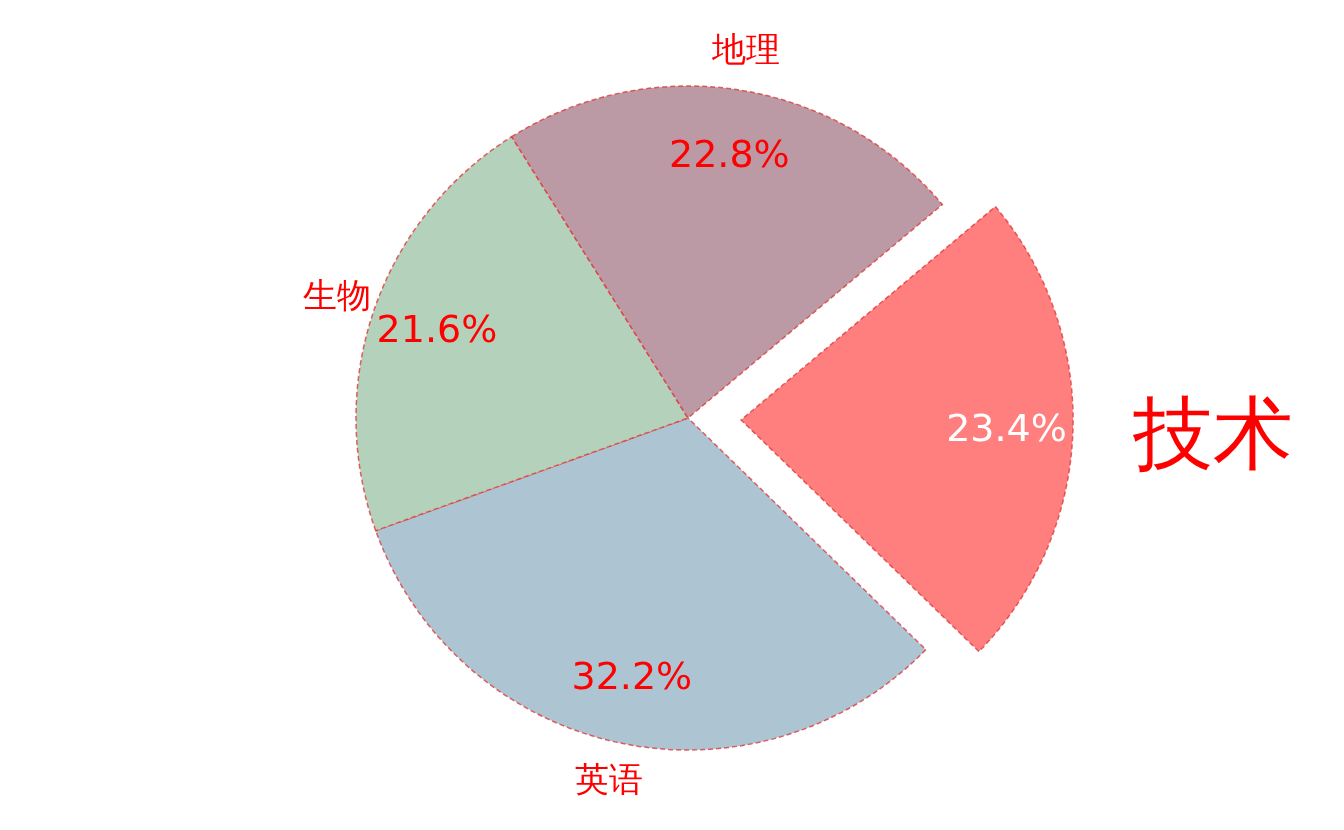 The image size is (1344, 830). What do you see at coordinates (632, 675) in the screenshot?
I see `data-label: 32.2%` at bounding box center [632, 675].